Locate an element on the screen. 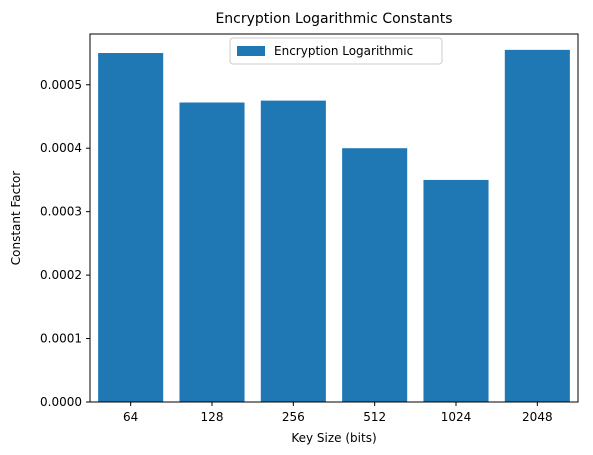 The height and width of the screenshot is (455, 593). y-tick-label: 0.0001 is located at coordinates (61, 339).